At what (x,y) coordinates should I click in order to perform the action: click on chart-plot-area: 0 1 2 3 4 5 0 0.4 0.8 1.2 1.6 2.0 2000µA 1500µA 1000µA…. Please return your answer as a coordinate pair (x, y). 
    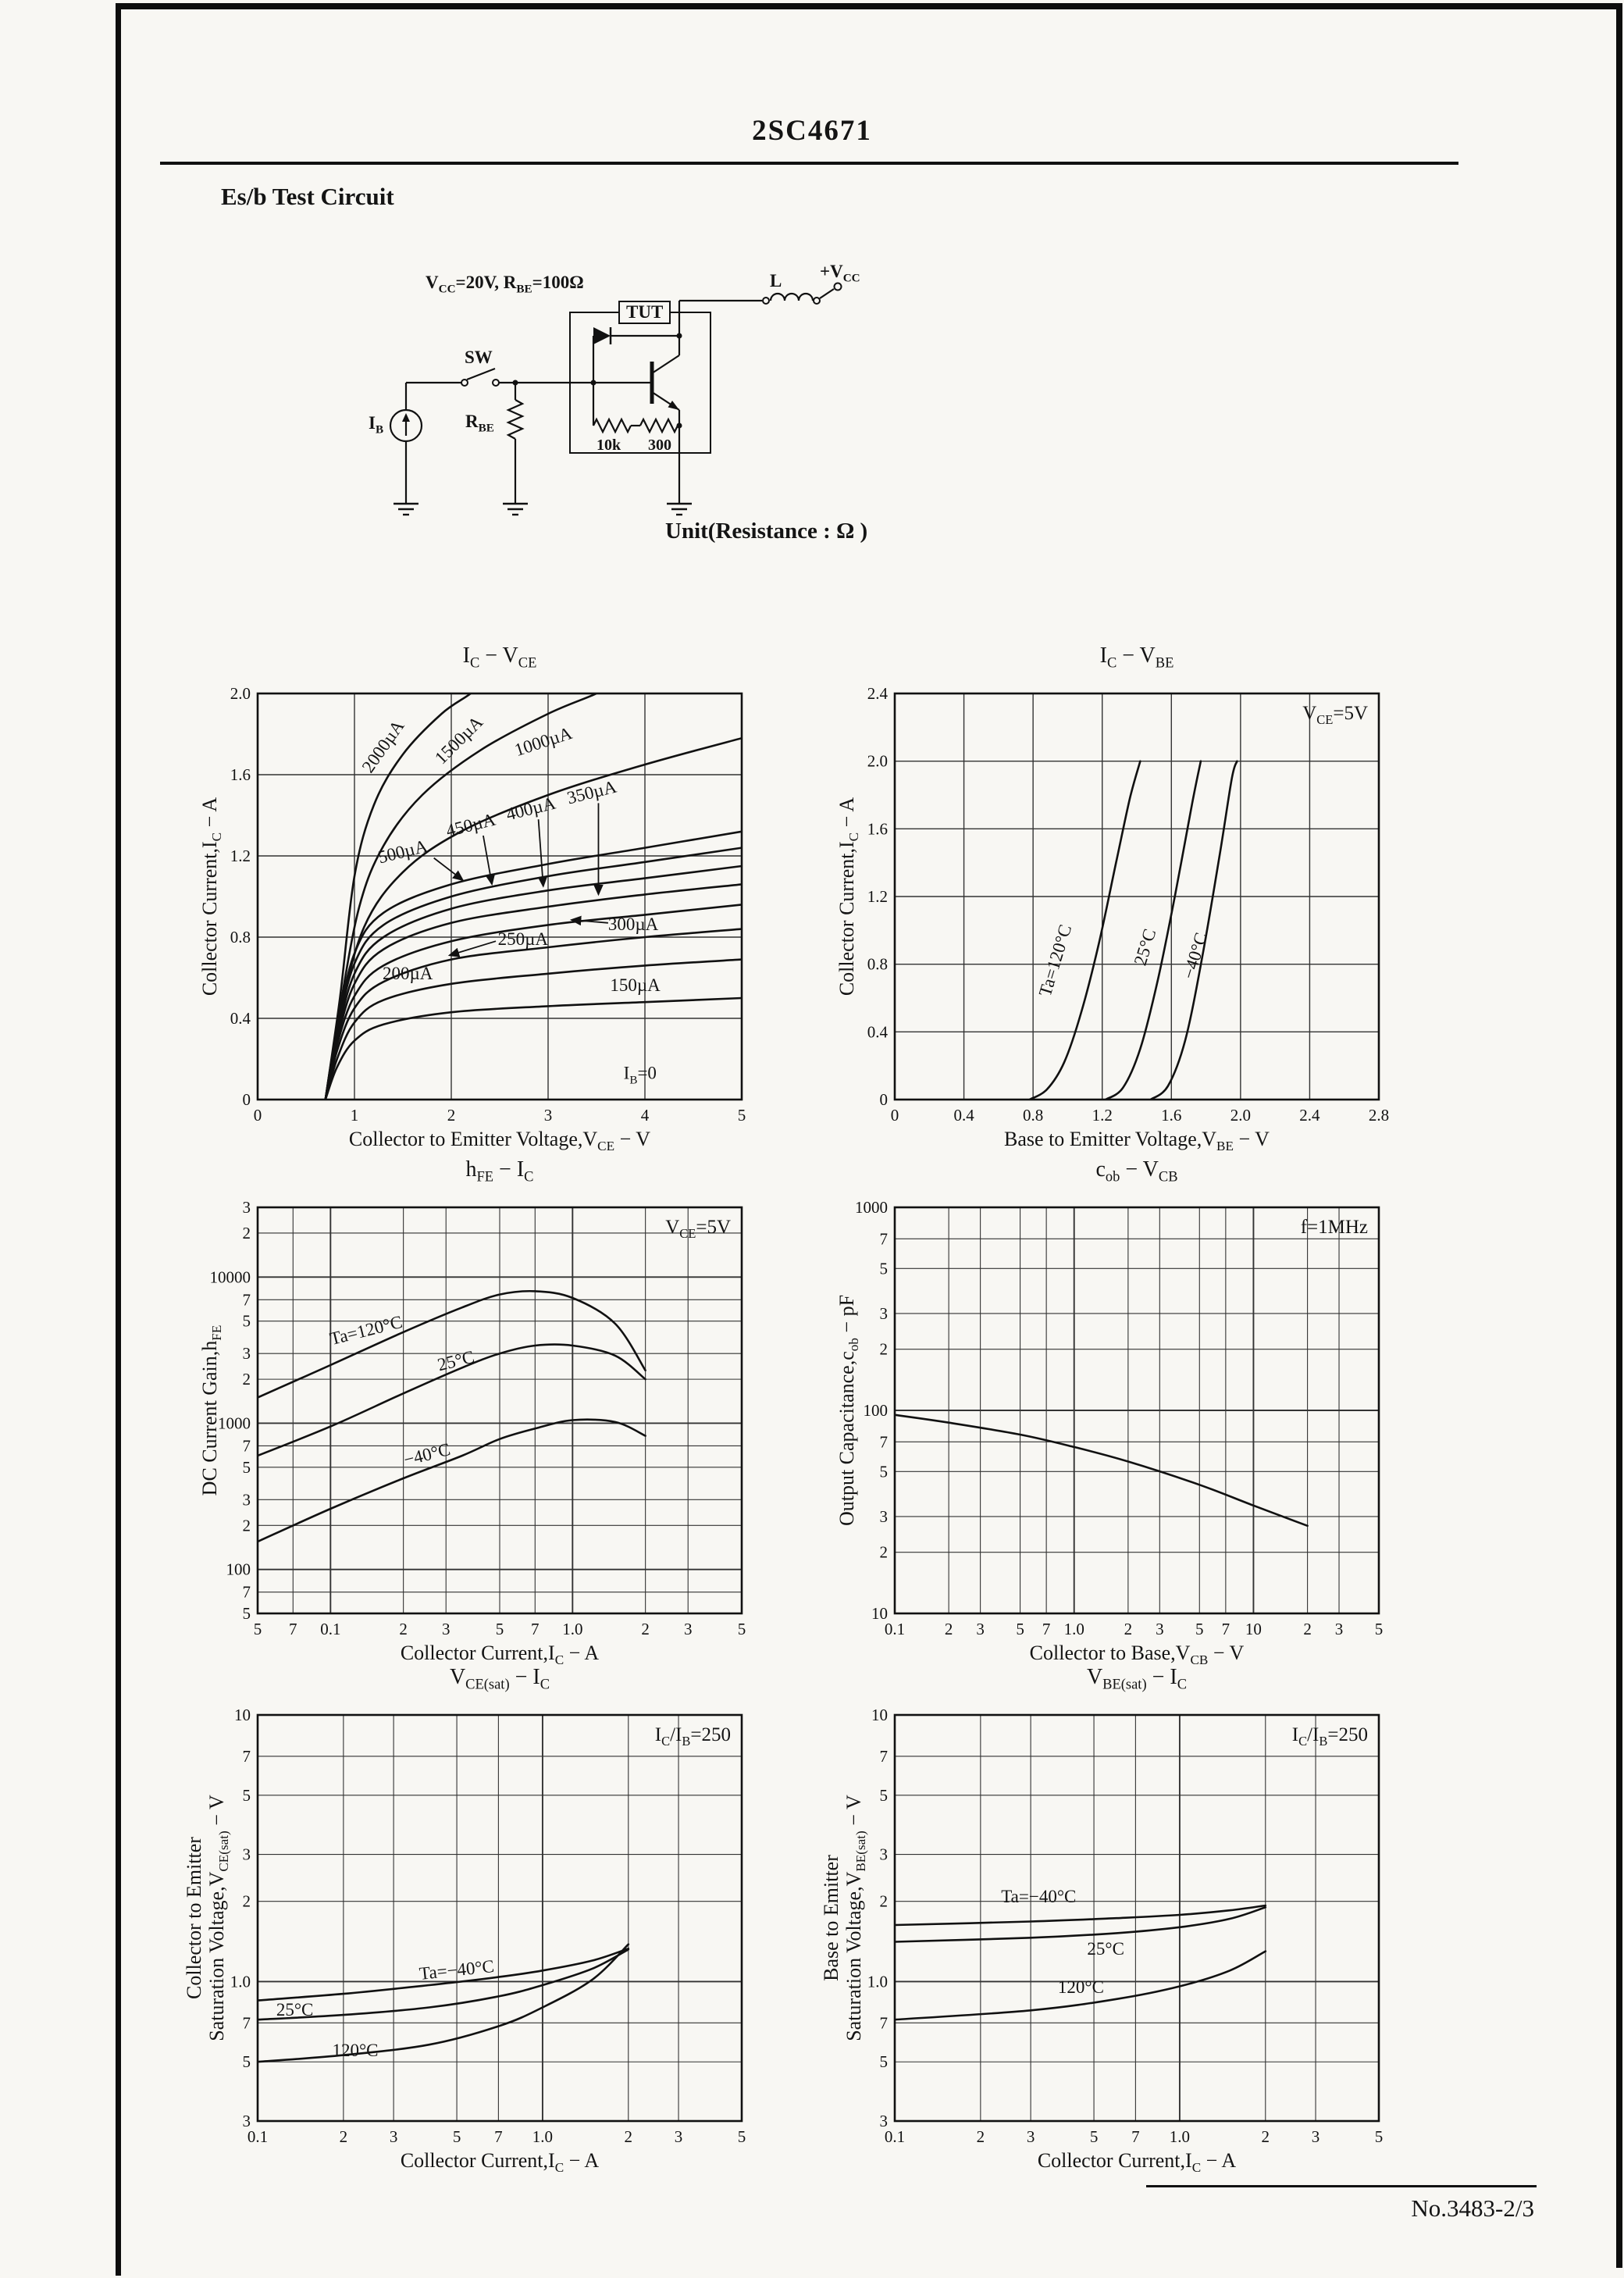
    Looking at the image, I should click on (471, 904).